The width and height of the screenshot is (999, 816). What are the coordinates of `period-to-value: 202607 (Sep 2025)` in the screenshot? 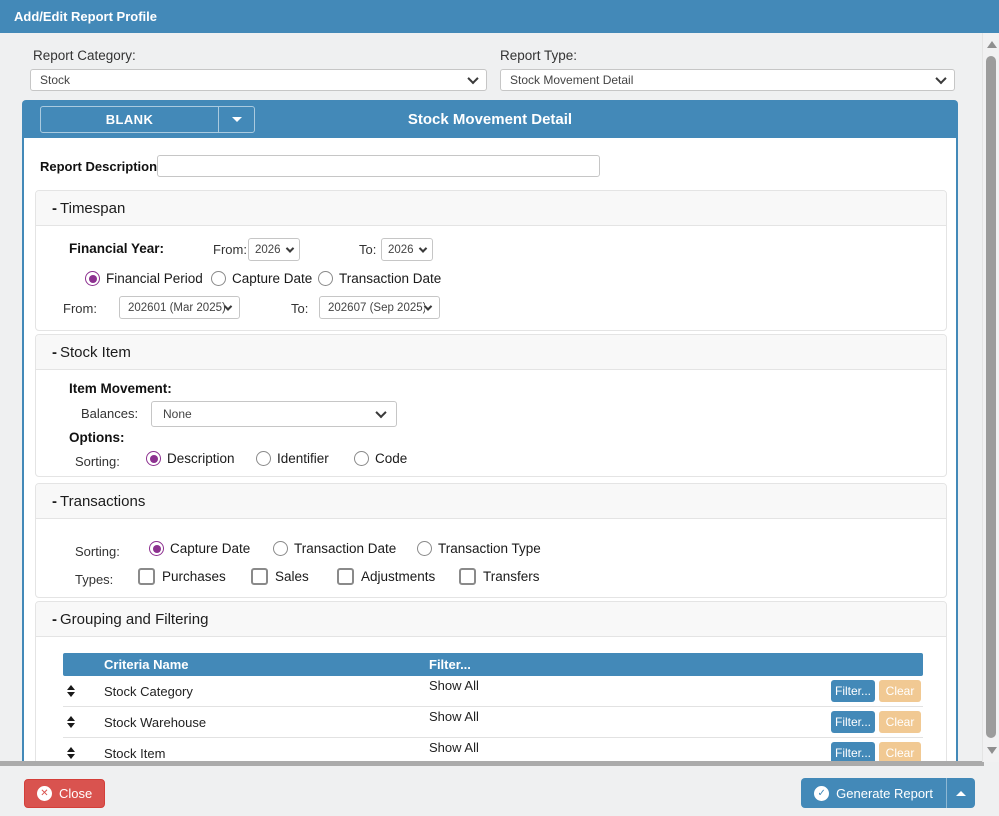 It's located at (376, 307).